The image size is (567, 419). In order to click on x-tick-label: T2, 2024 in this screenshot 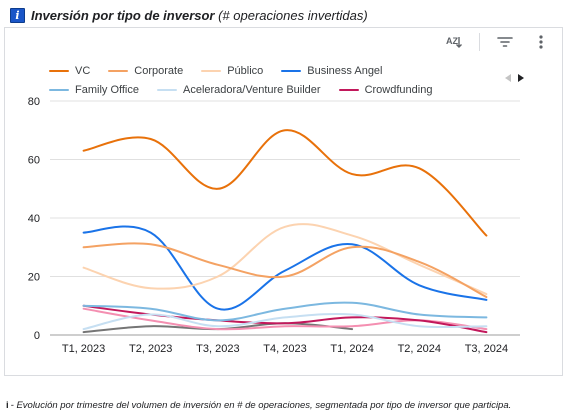, I will do `click(419, 349)`.